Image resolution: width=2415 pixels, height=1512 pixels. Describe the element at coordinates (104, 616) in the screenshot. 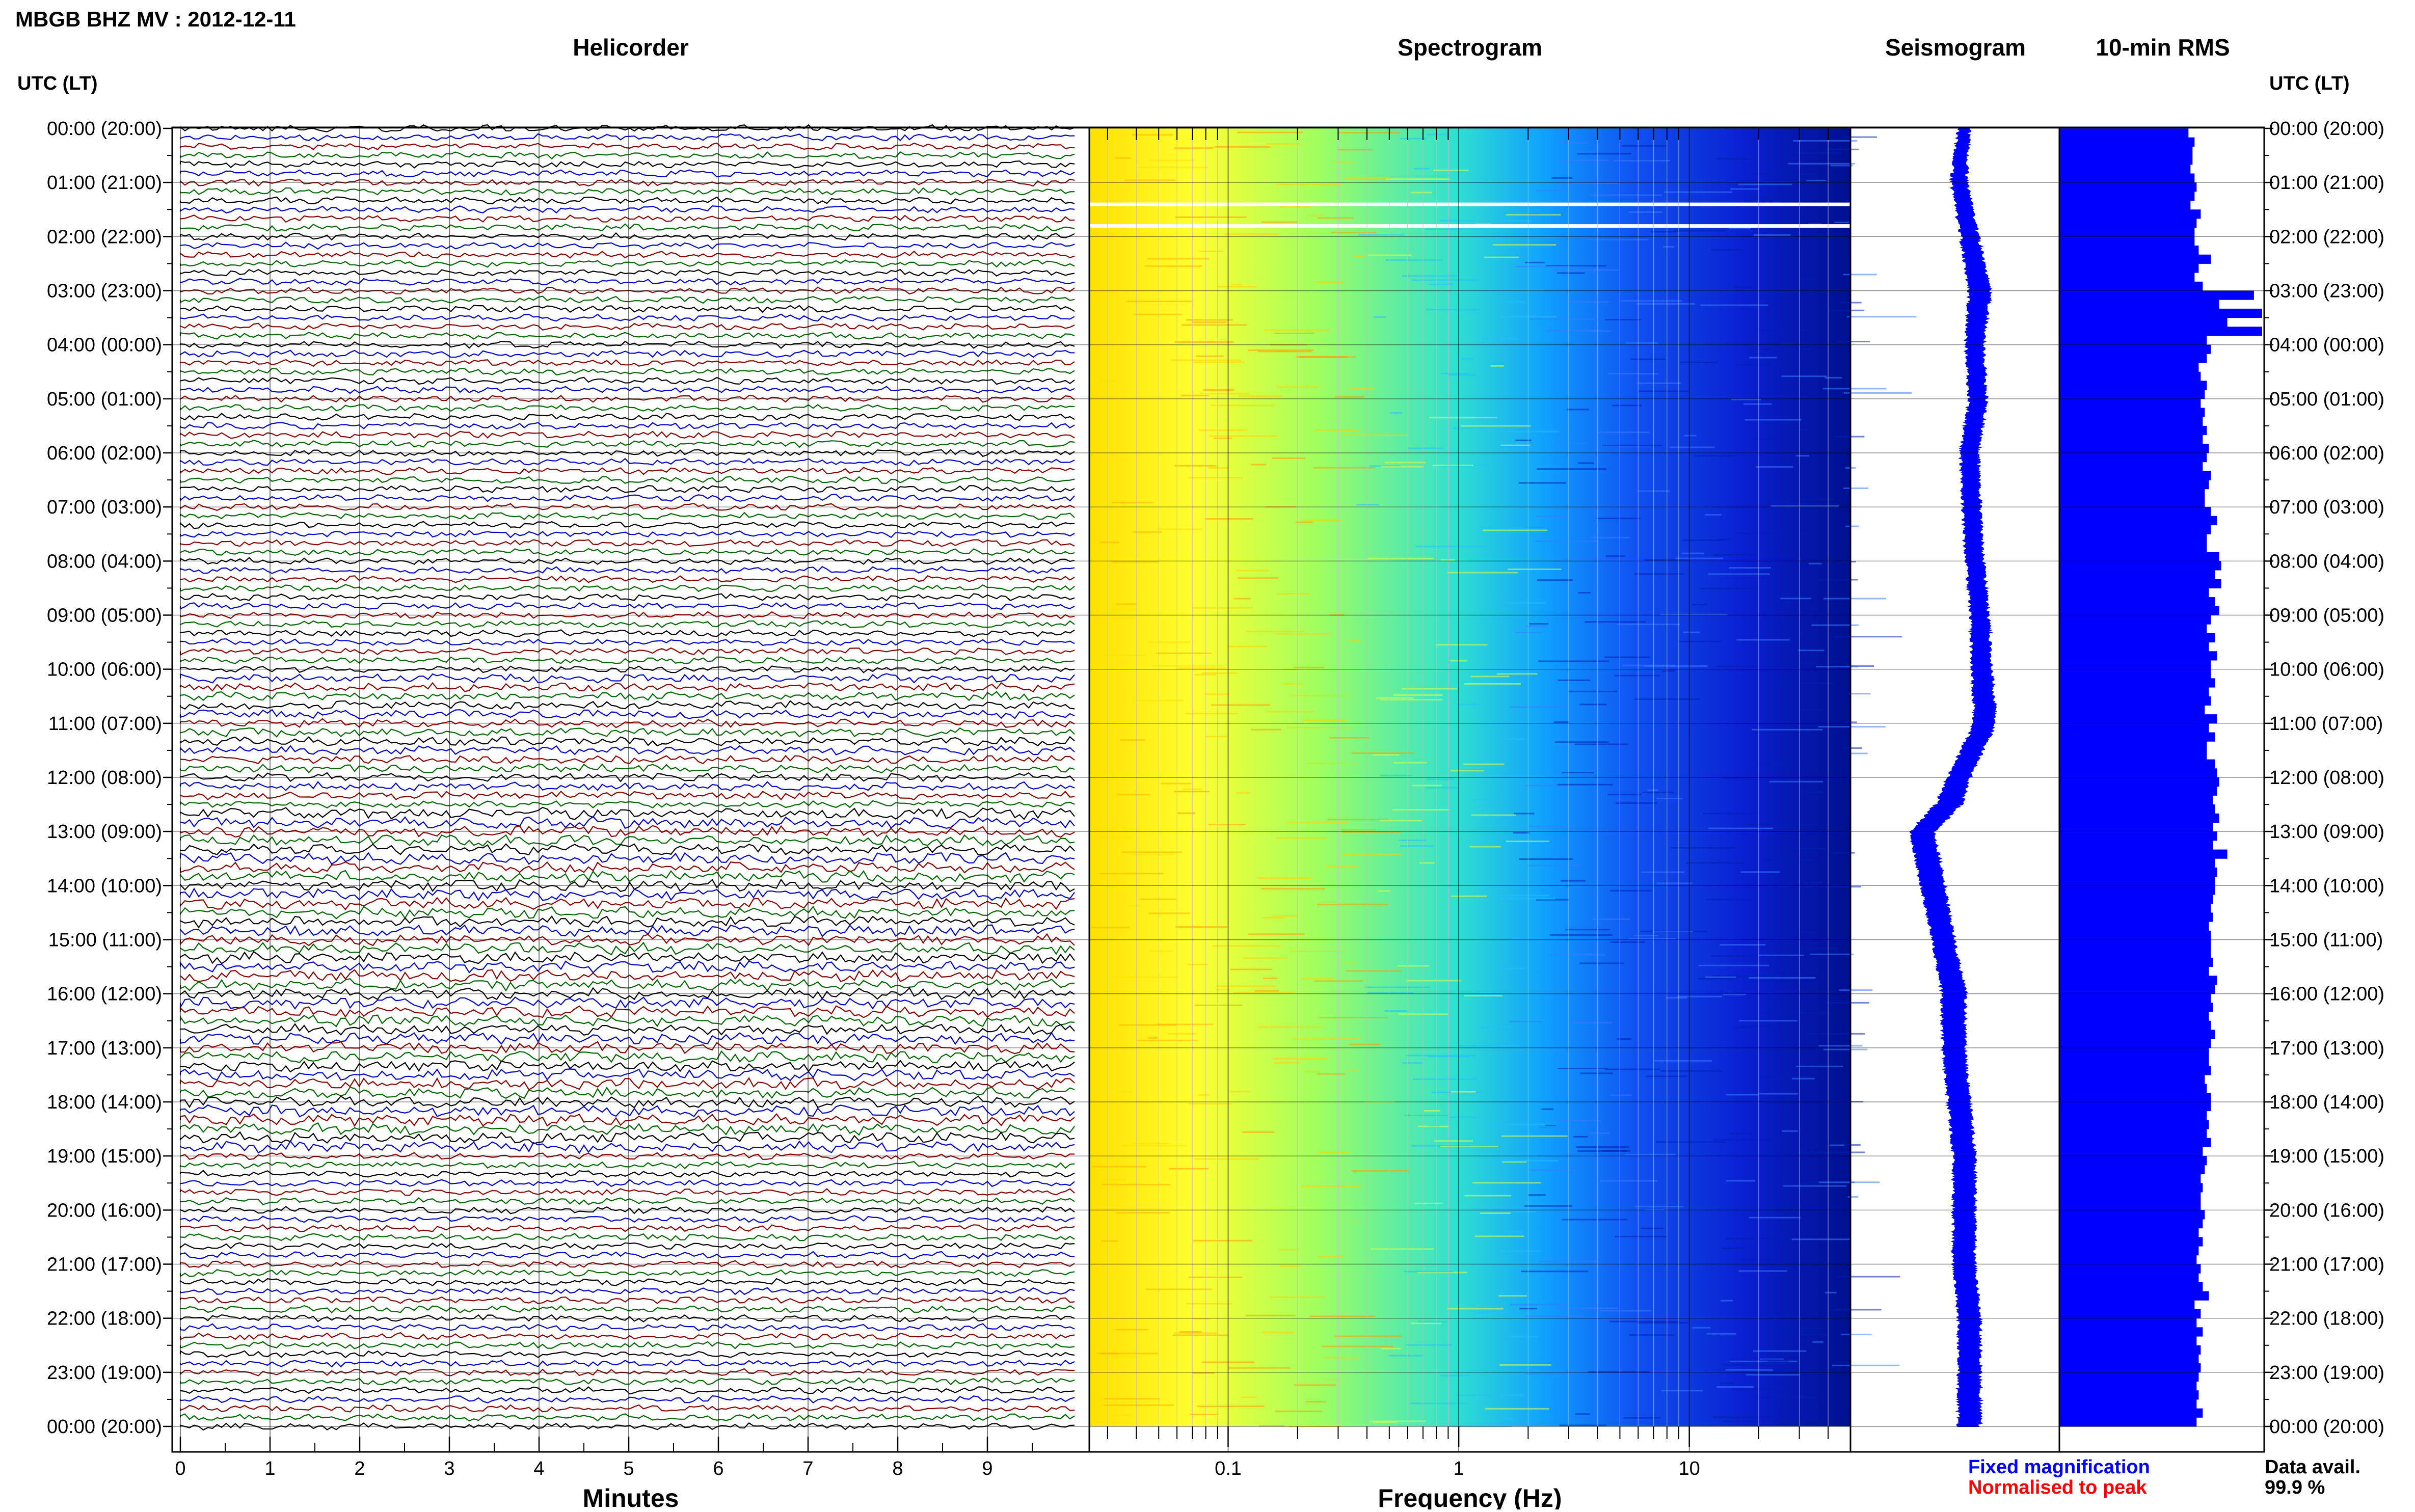

I see `hour-label-left: 09:00 (05:00)` at that location.